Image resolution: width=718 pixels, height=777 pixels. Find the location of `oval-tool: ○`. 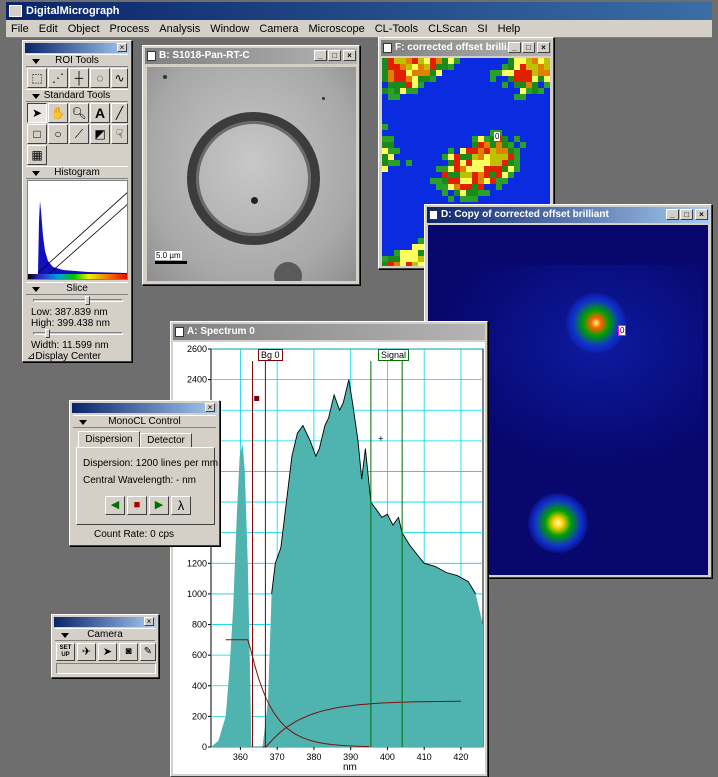

oval-tool: ○ is located at coordinates (58, 134).